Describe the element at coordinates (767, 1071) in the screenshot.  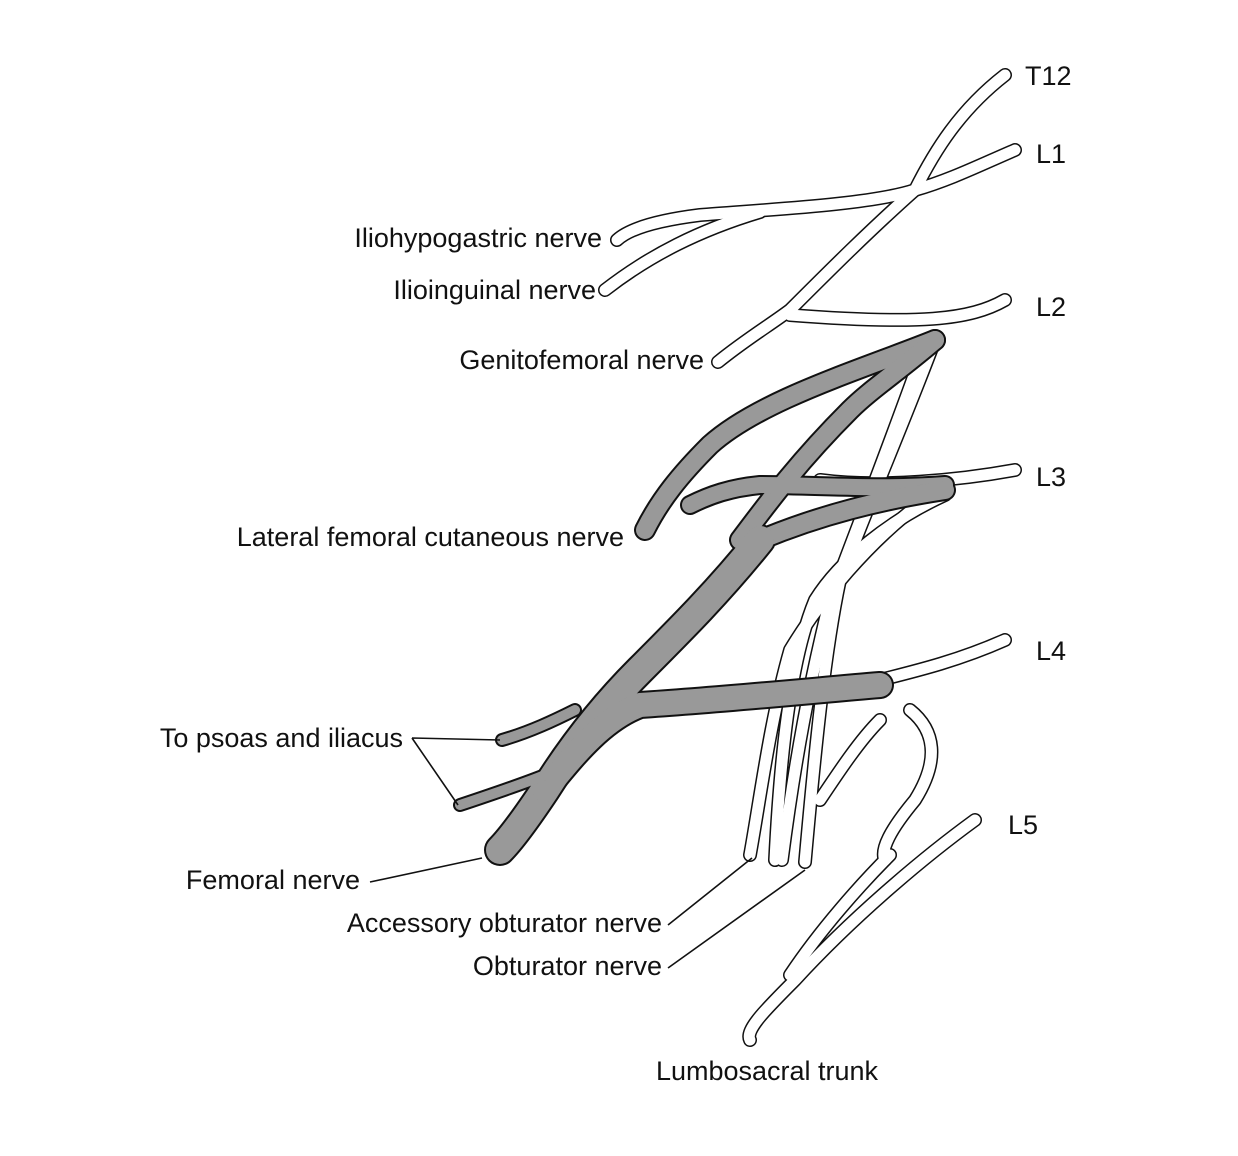
I see `label-lumbosacral-trunk: Lumbosacral trunk` at that location.